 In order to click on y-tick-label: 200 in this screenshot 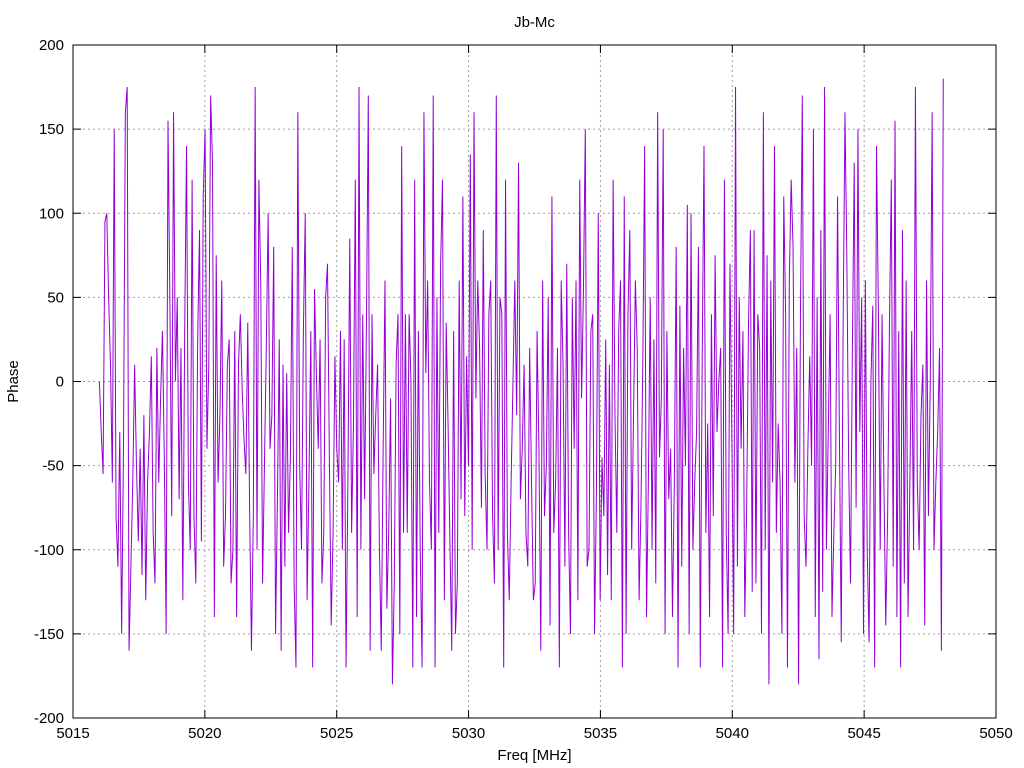, I will do `click(51, 45)`.